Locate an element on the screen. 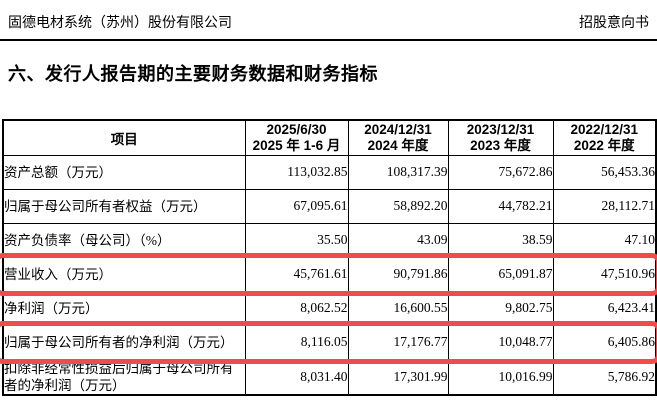 This screenshot has height=405, width=657. period-range: 2024 年度 is located at coordinates (398, 145).